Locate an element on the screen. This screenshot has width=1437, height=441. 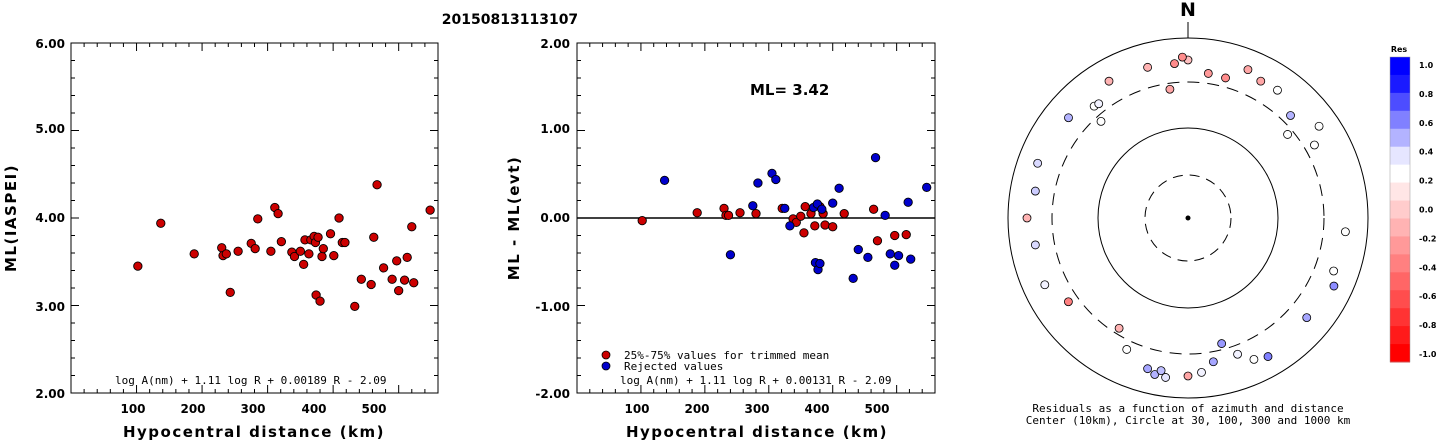
circle-30km is located at coordinates (1188, 218).